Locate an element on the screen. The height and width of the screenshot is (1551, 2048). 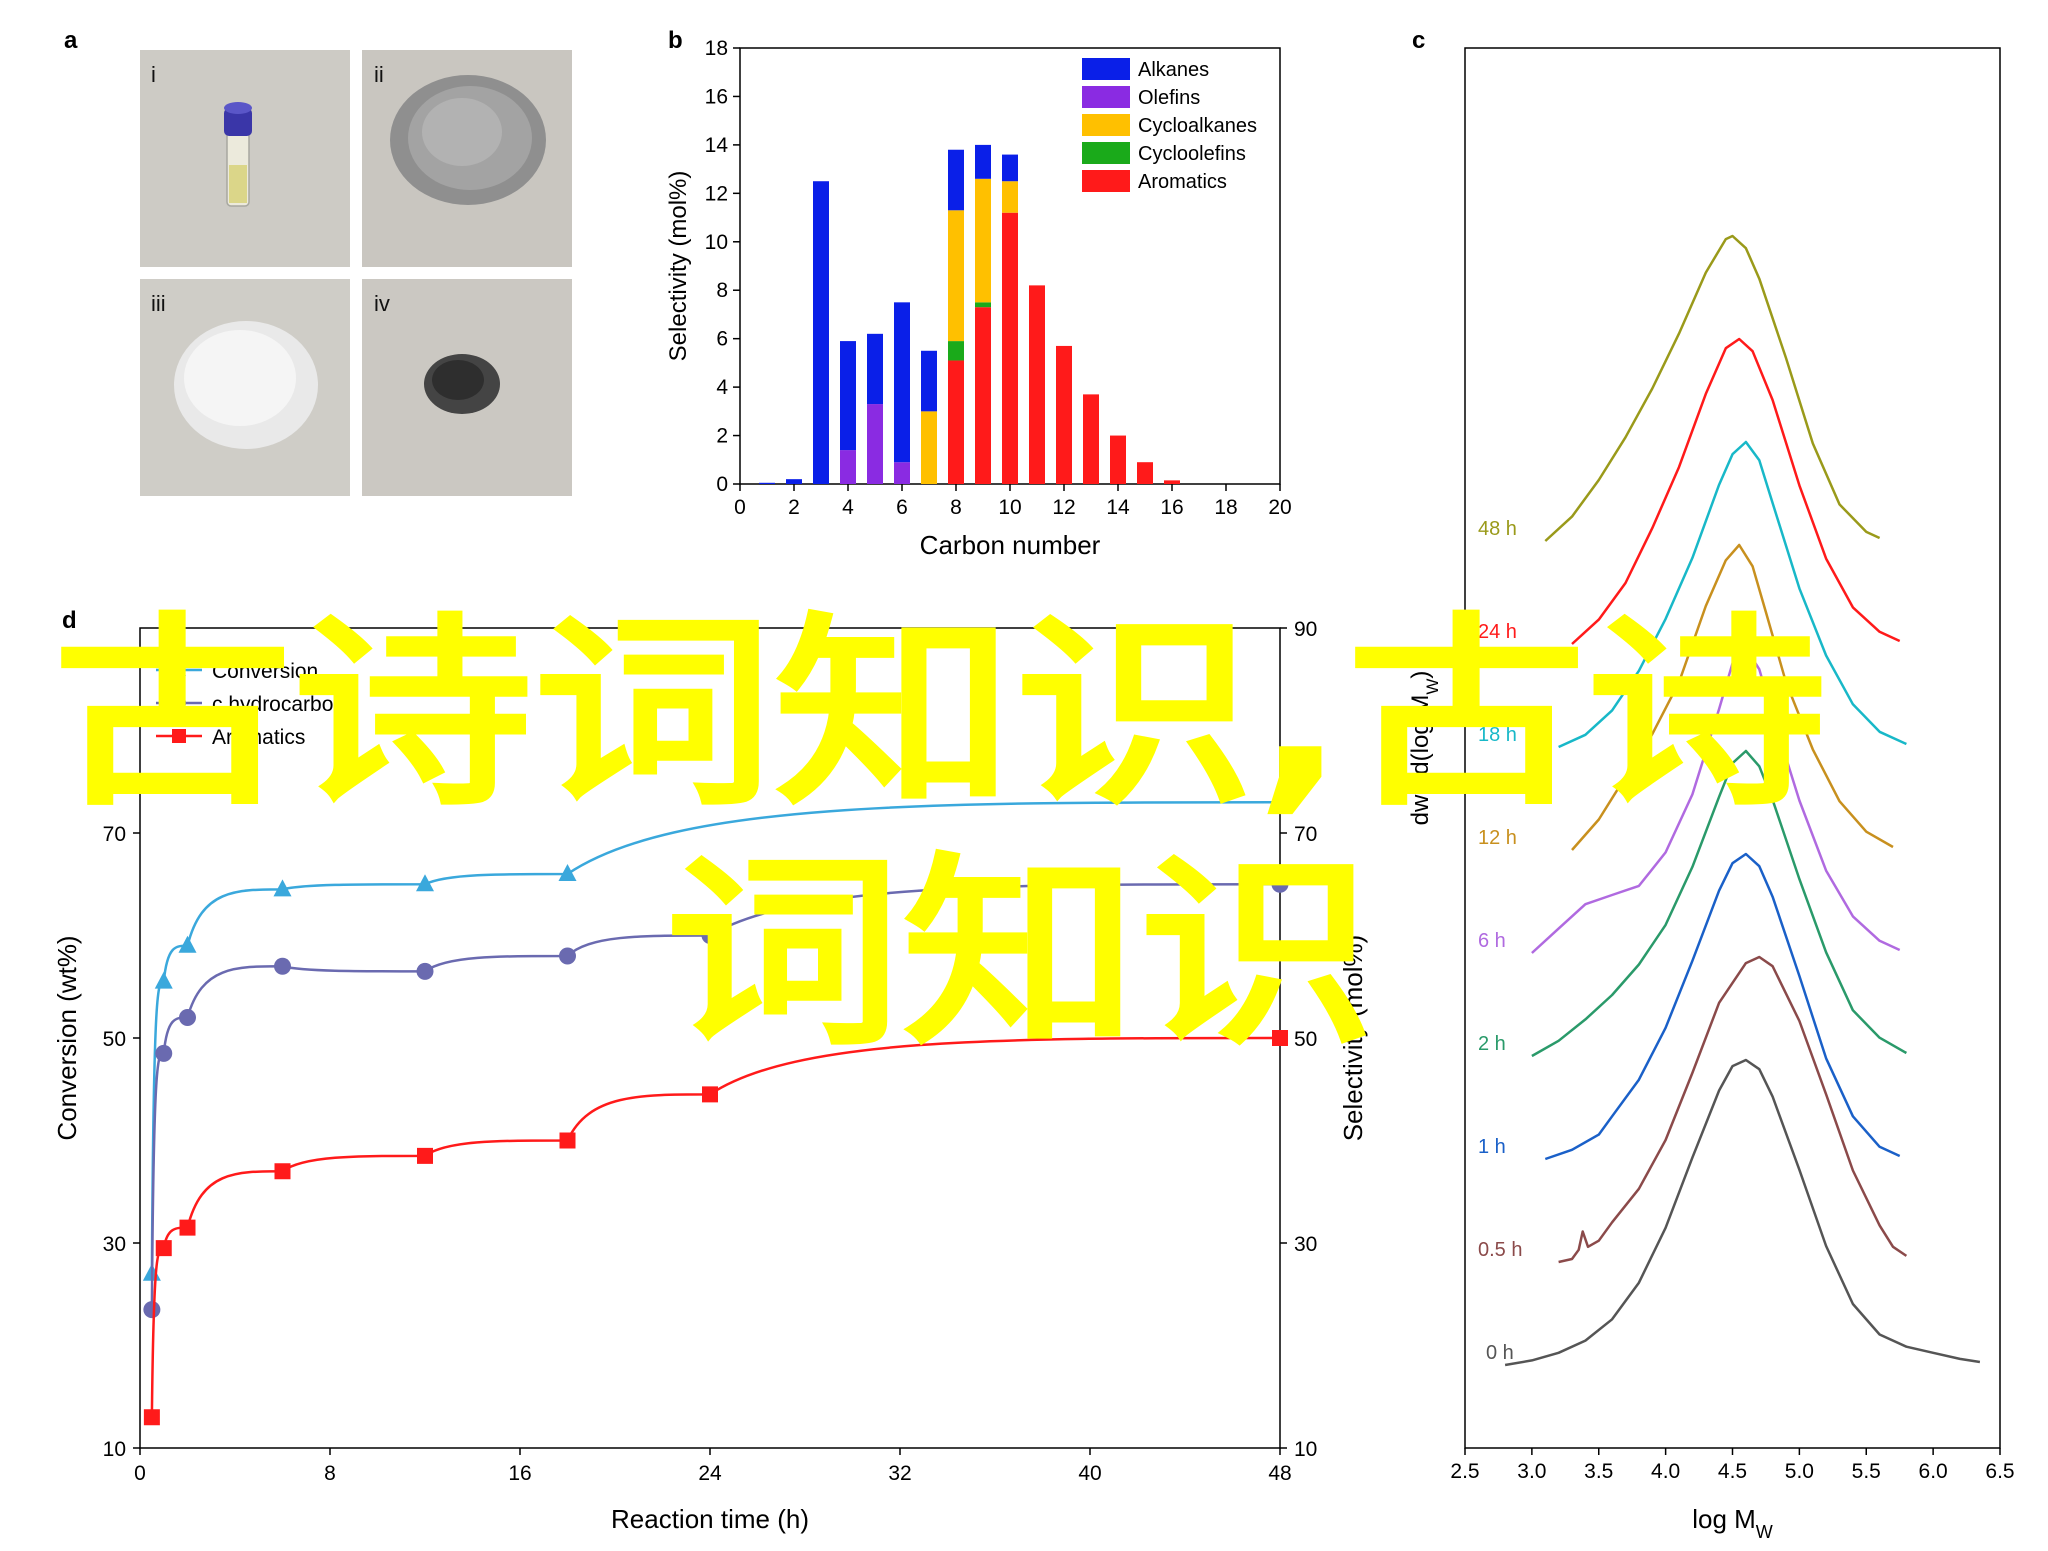
tile-label-i: i is located at coordinates (153, 74).